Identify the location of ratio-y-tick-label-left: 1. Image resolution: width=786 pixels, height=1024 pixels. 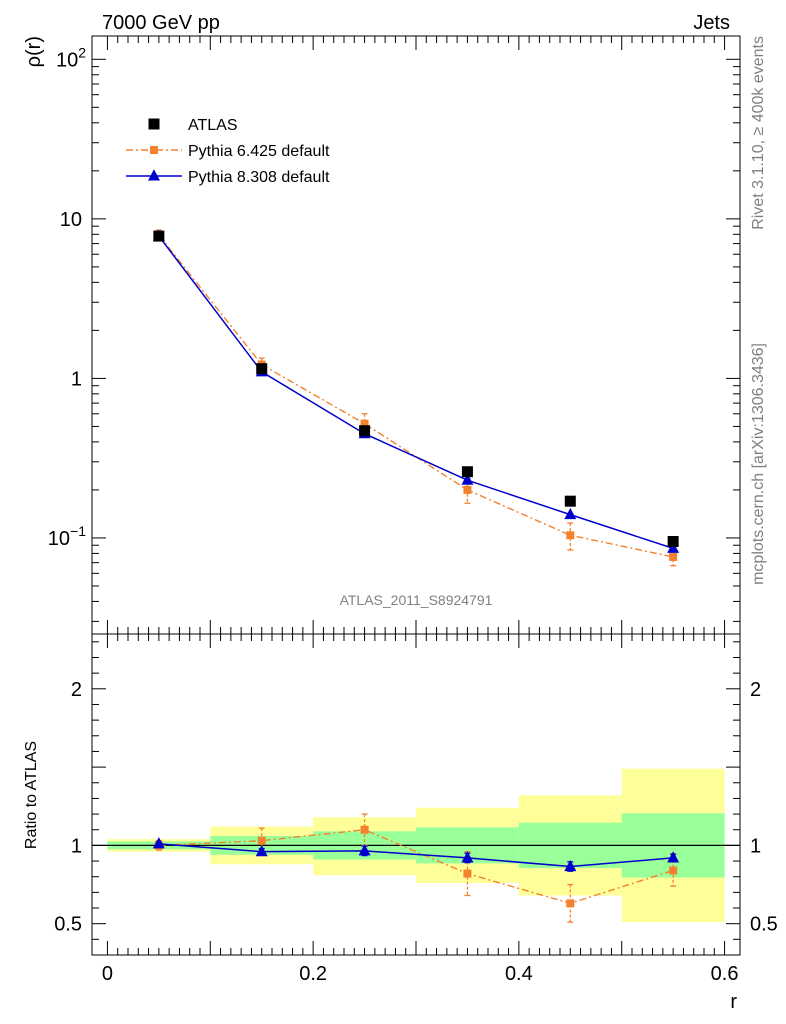
(76, 846).